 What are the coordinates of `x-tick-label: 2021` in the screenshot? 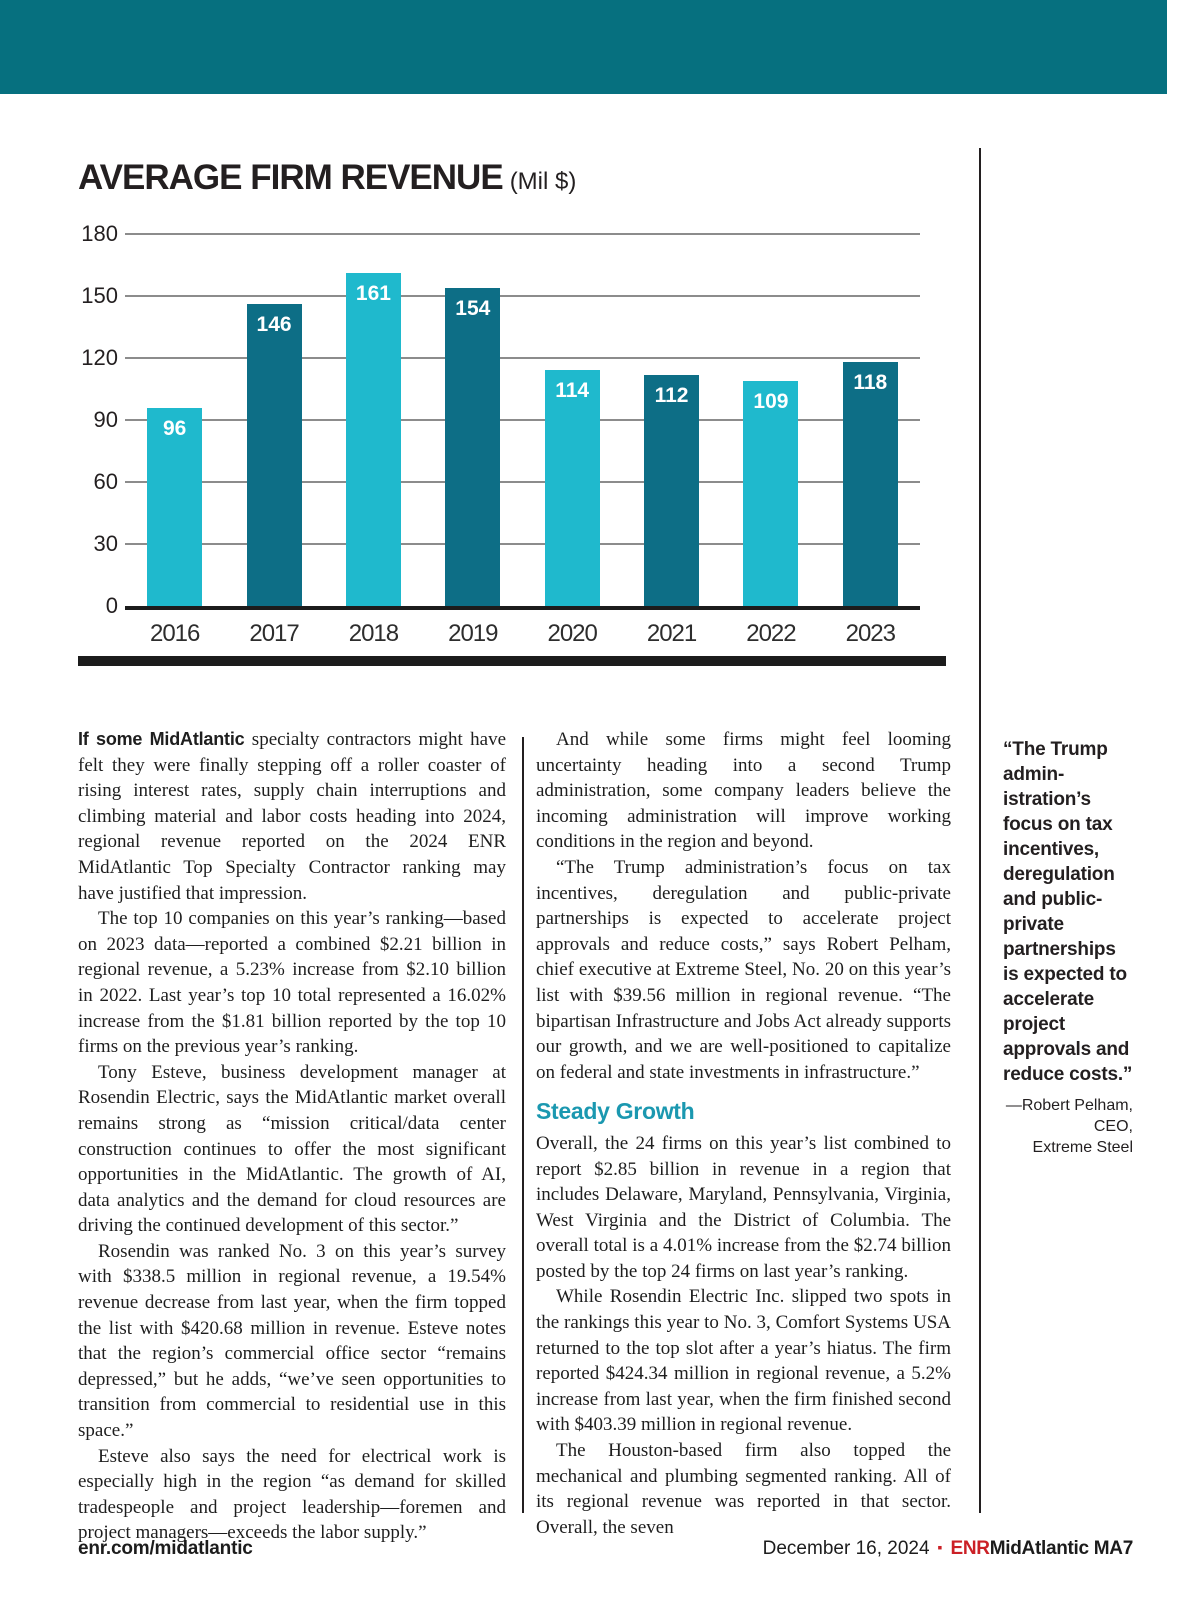 It's located at (671, 633).